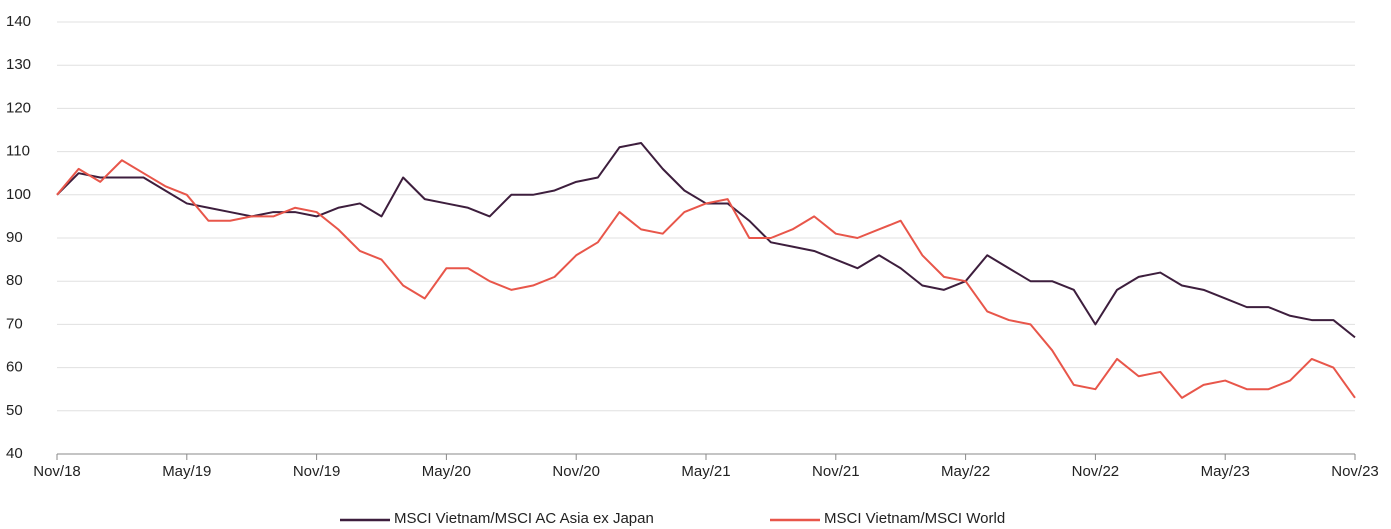 This screenshot has height=529, width=1391. I want to click on y-tick-label: 140, so click(18, 21).